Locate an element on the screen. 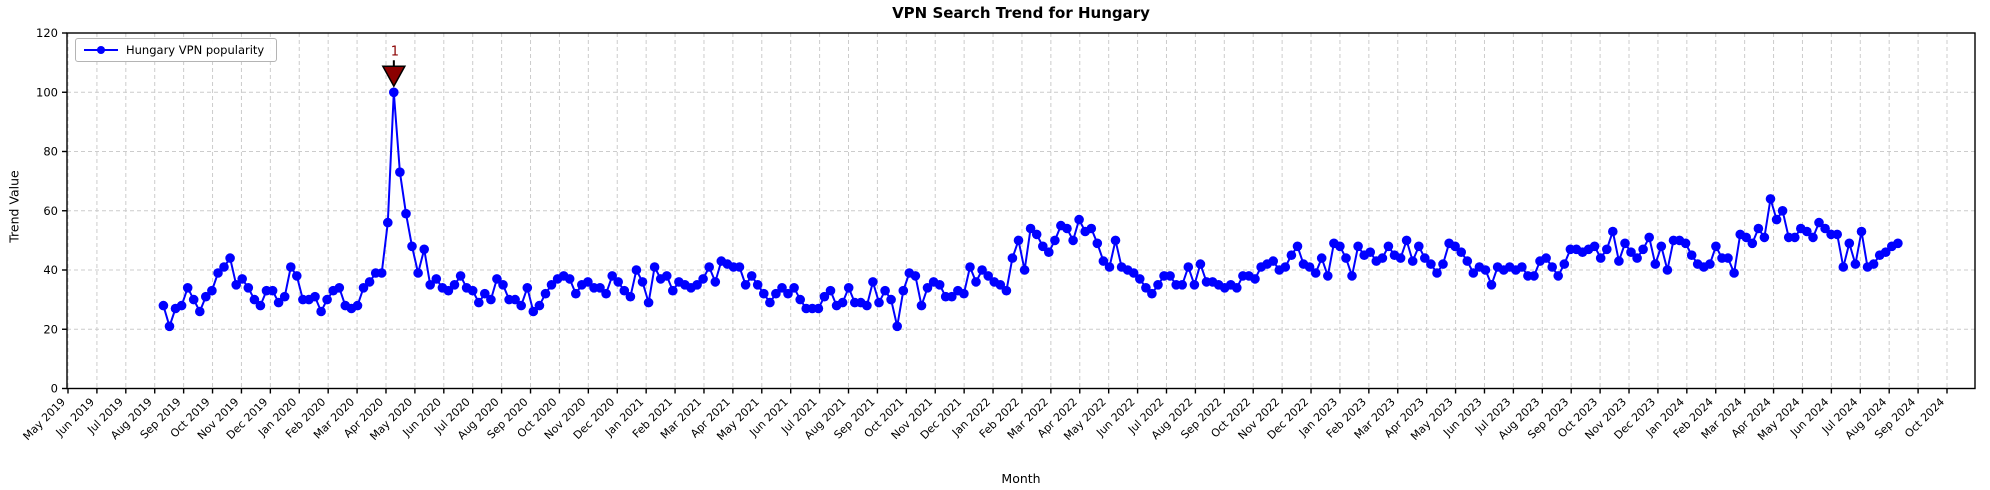  legend: Hungary VPN popularity is located at coordinates (176, 50).